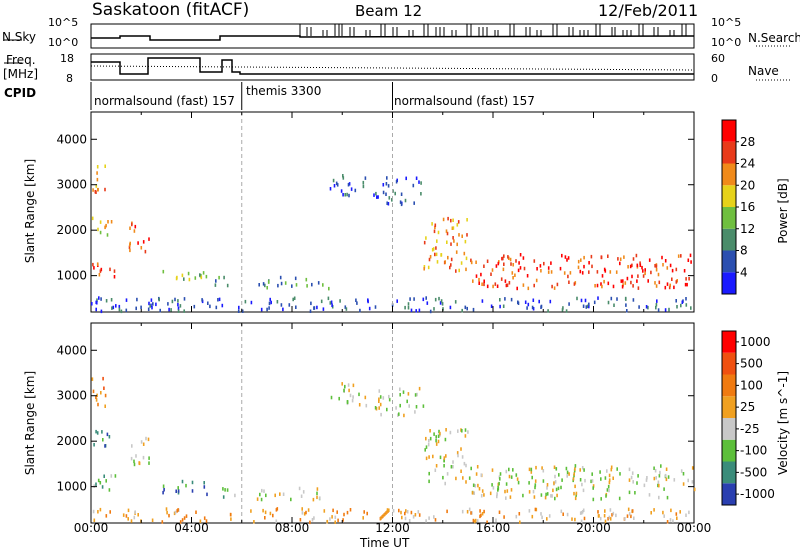 This screenshot has height=554, width=800. I want to click on nsky-trace, so click(393, 38).